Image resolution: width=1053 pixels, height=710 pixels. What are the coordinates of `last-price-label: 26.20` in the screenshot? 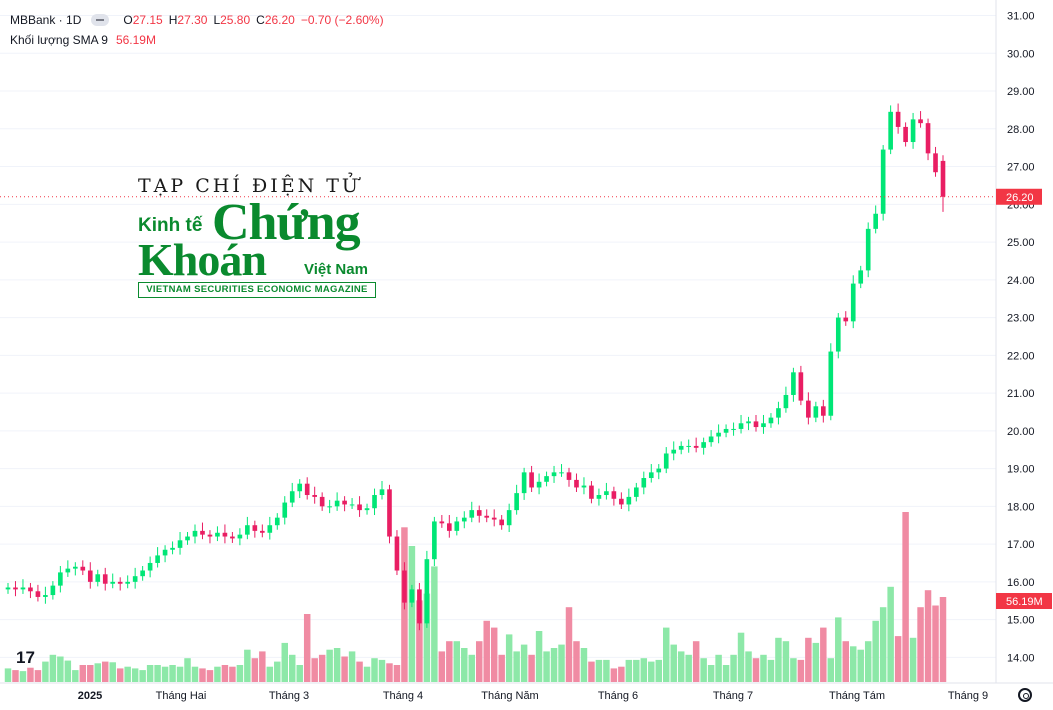 It's located at (1020, 198).